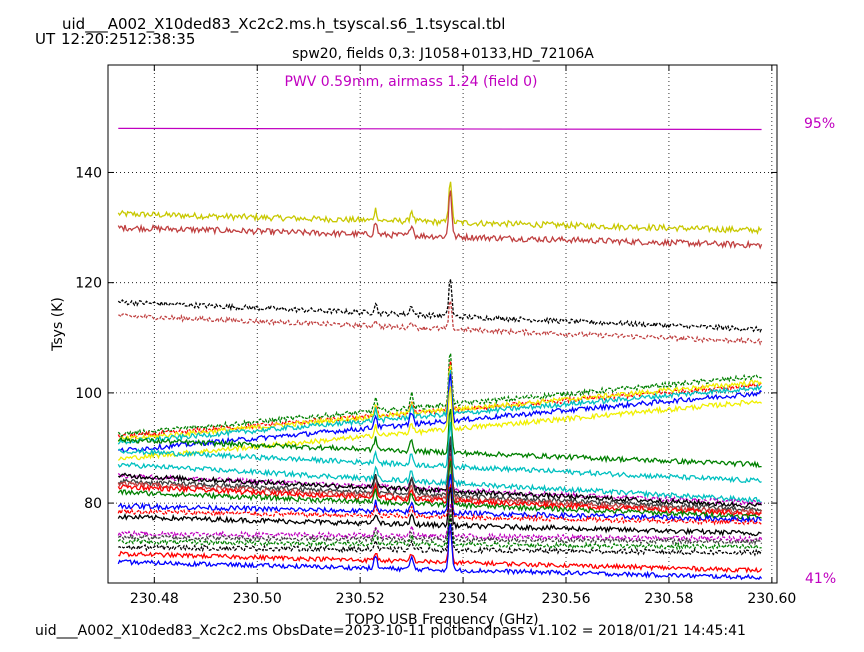 The width and height of the screenshot is (864, 652). What do you see at coordinates (410, 82) in the screenshot?
I see `pwv-annotation: PWV 0.59mm, airmass 1.24 (field 0)` at bounding box center [410, 82].